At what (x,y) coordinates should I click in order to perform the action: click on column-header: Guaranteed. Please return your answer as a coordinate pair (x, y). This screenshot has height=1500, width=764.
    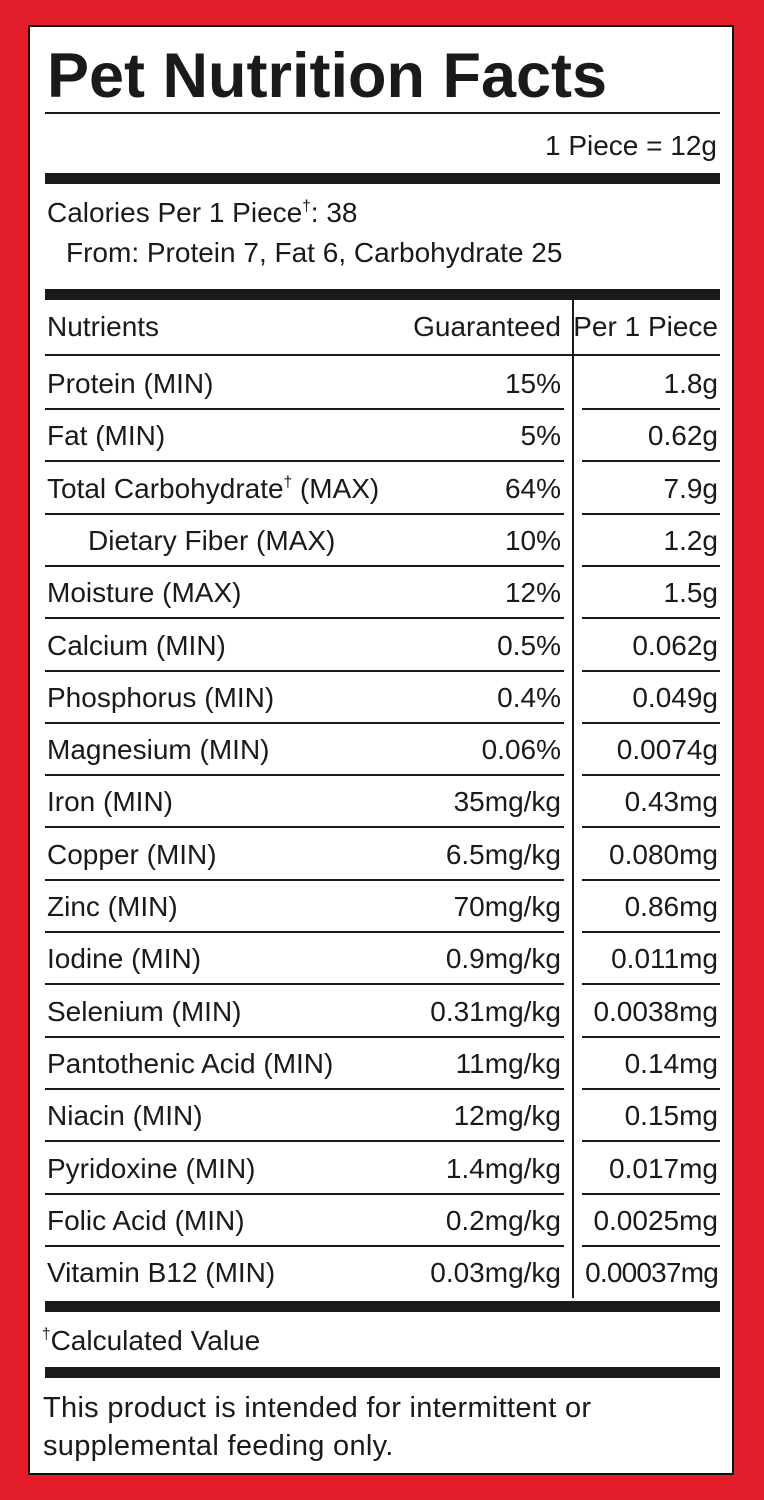
    Looking at the image, I should click on (487, 326).